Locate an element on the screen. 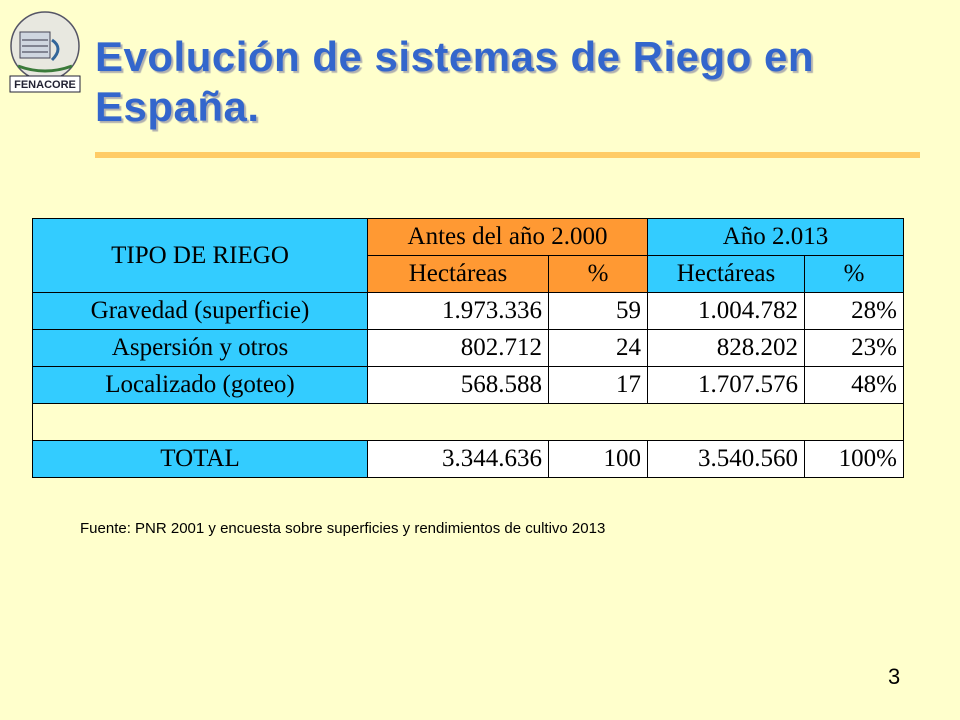 The image size is (960, 720). row-ha-1: 802.712 is located at coordinates (458, 348).